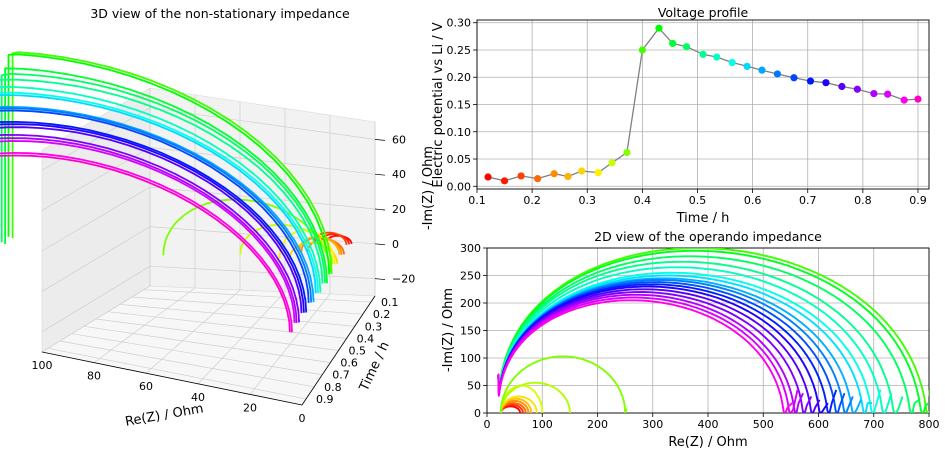  Describe the element at coordinates (94, 376) in the screenshot. I see `axis-3d-x-tick-label: 80` at that location.